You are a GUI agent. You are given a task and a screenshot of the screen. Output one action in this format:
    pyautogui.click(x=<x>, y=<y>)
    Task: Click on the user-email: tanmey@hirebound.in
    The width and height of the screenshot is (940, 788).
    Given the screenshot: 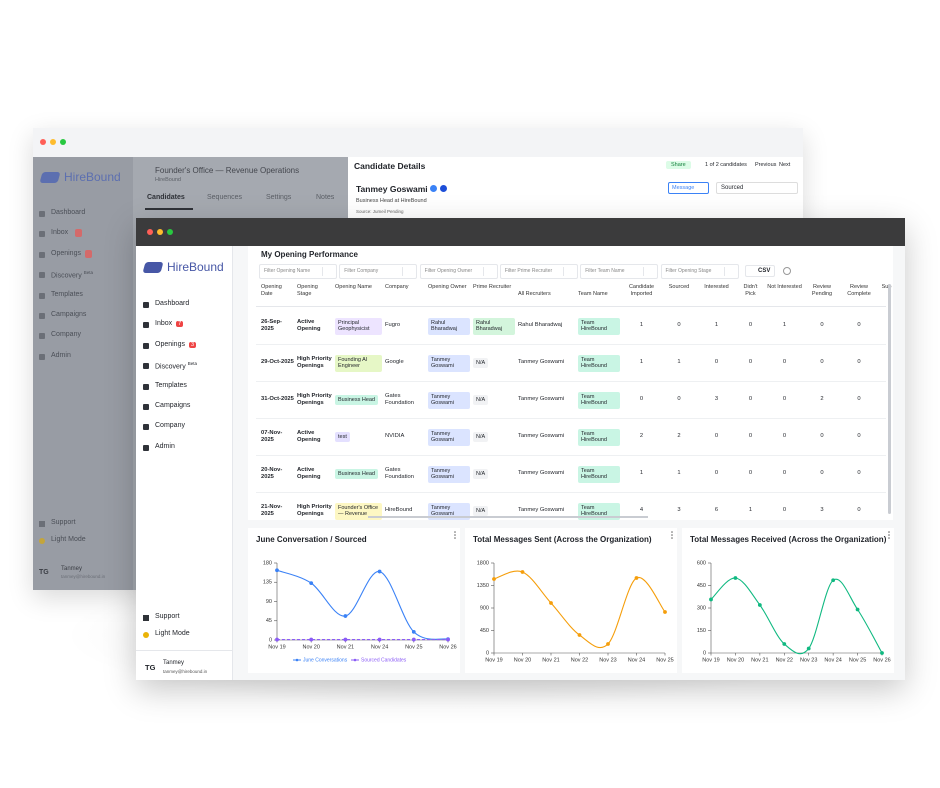 What is the action you would take?
    pyautogui.click(x=83, y=576)
    